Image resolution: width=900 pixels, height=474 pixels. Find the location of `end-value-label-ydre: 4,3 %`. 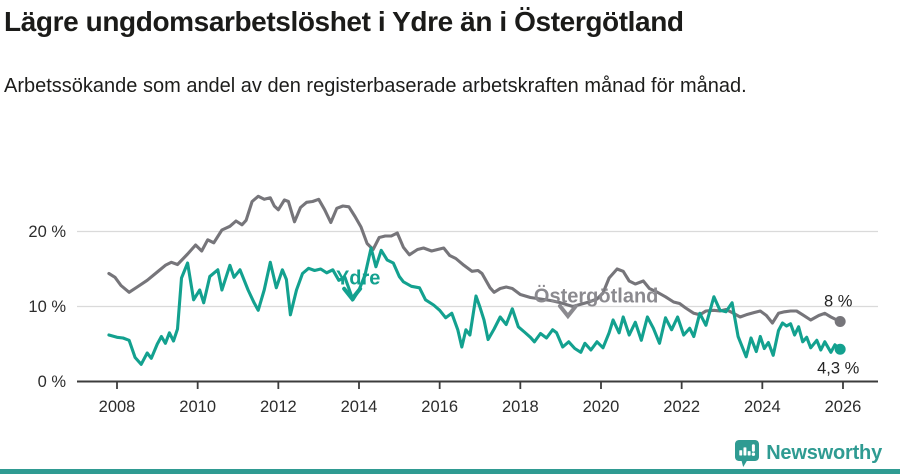

end-value-label-ydre: 4,3 % is located at coordinates (838, 368).